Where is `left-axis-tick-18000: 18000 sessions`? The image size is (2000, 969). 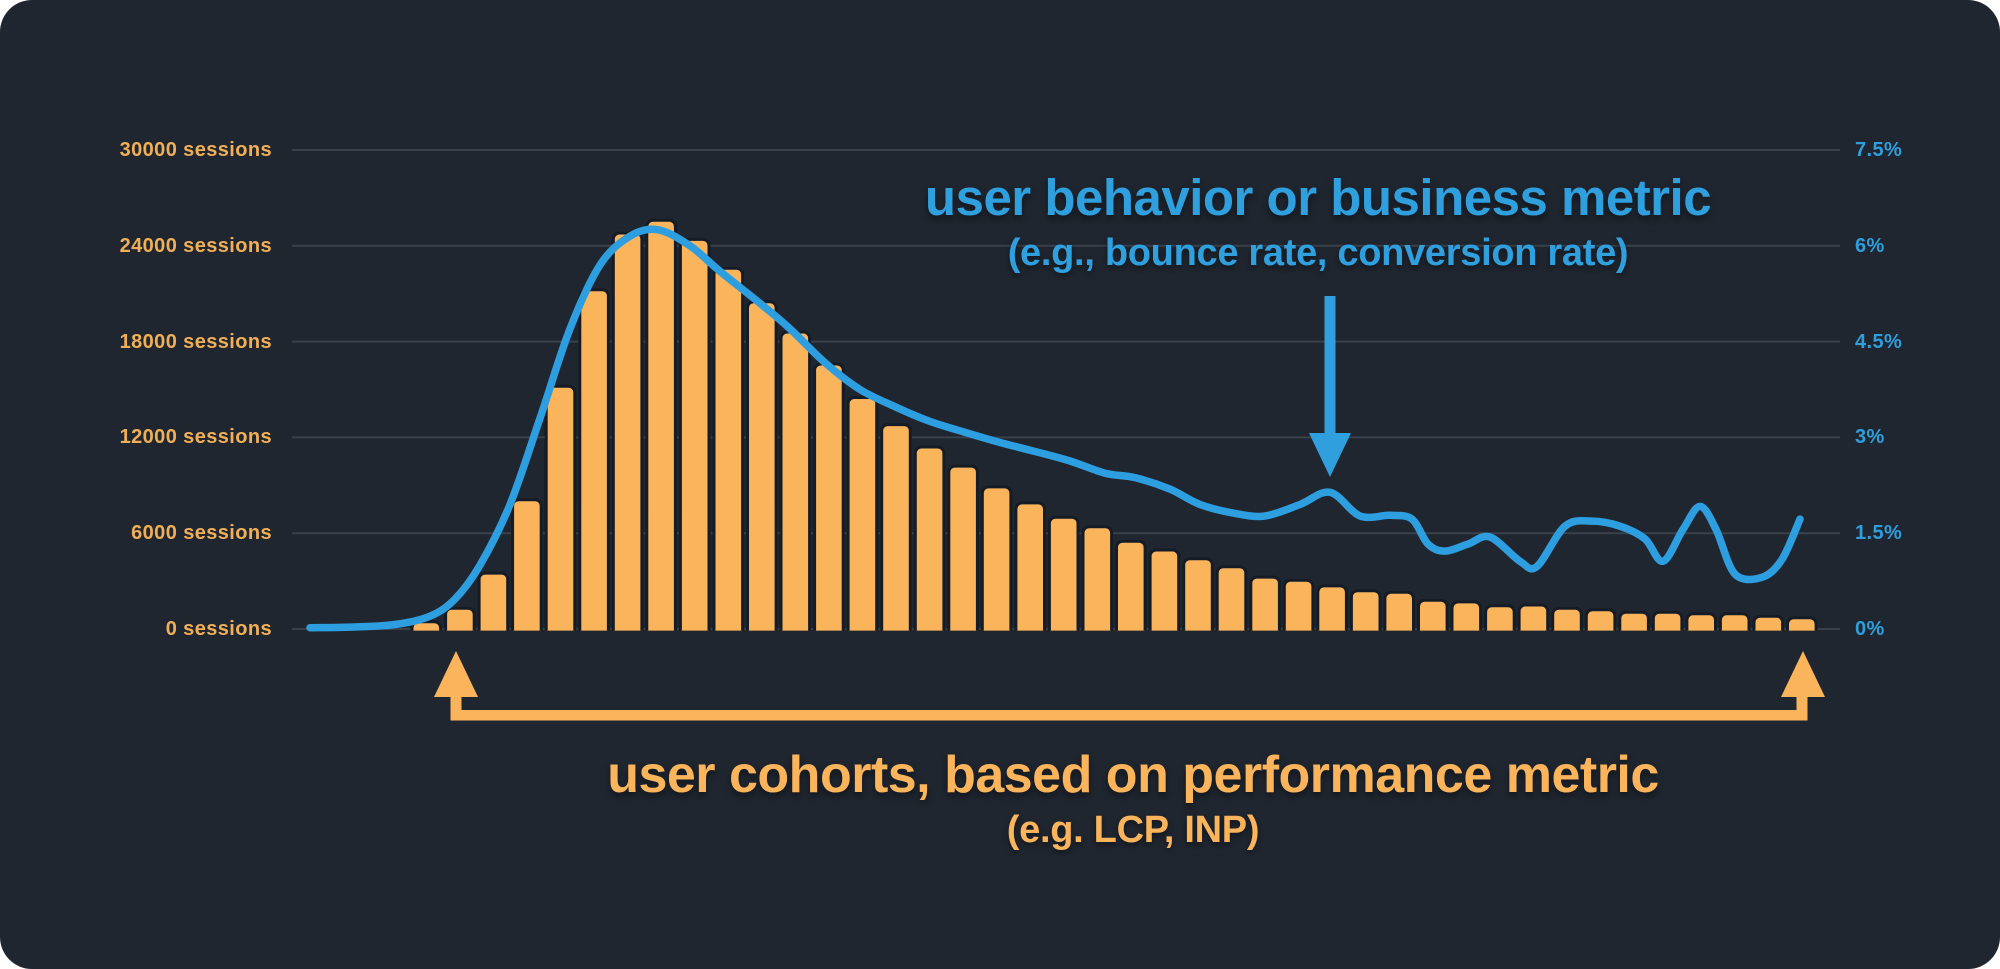 left-axis-tick-18000: 18000 sessions is located at coordinates (195, 342).